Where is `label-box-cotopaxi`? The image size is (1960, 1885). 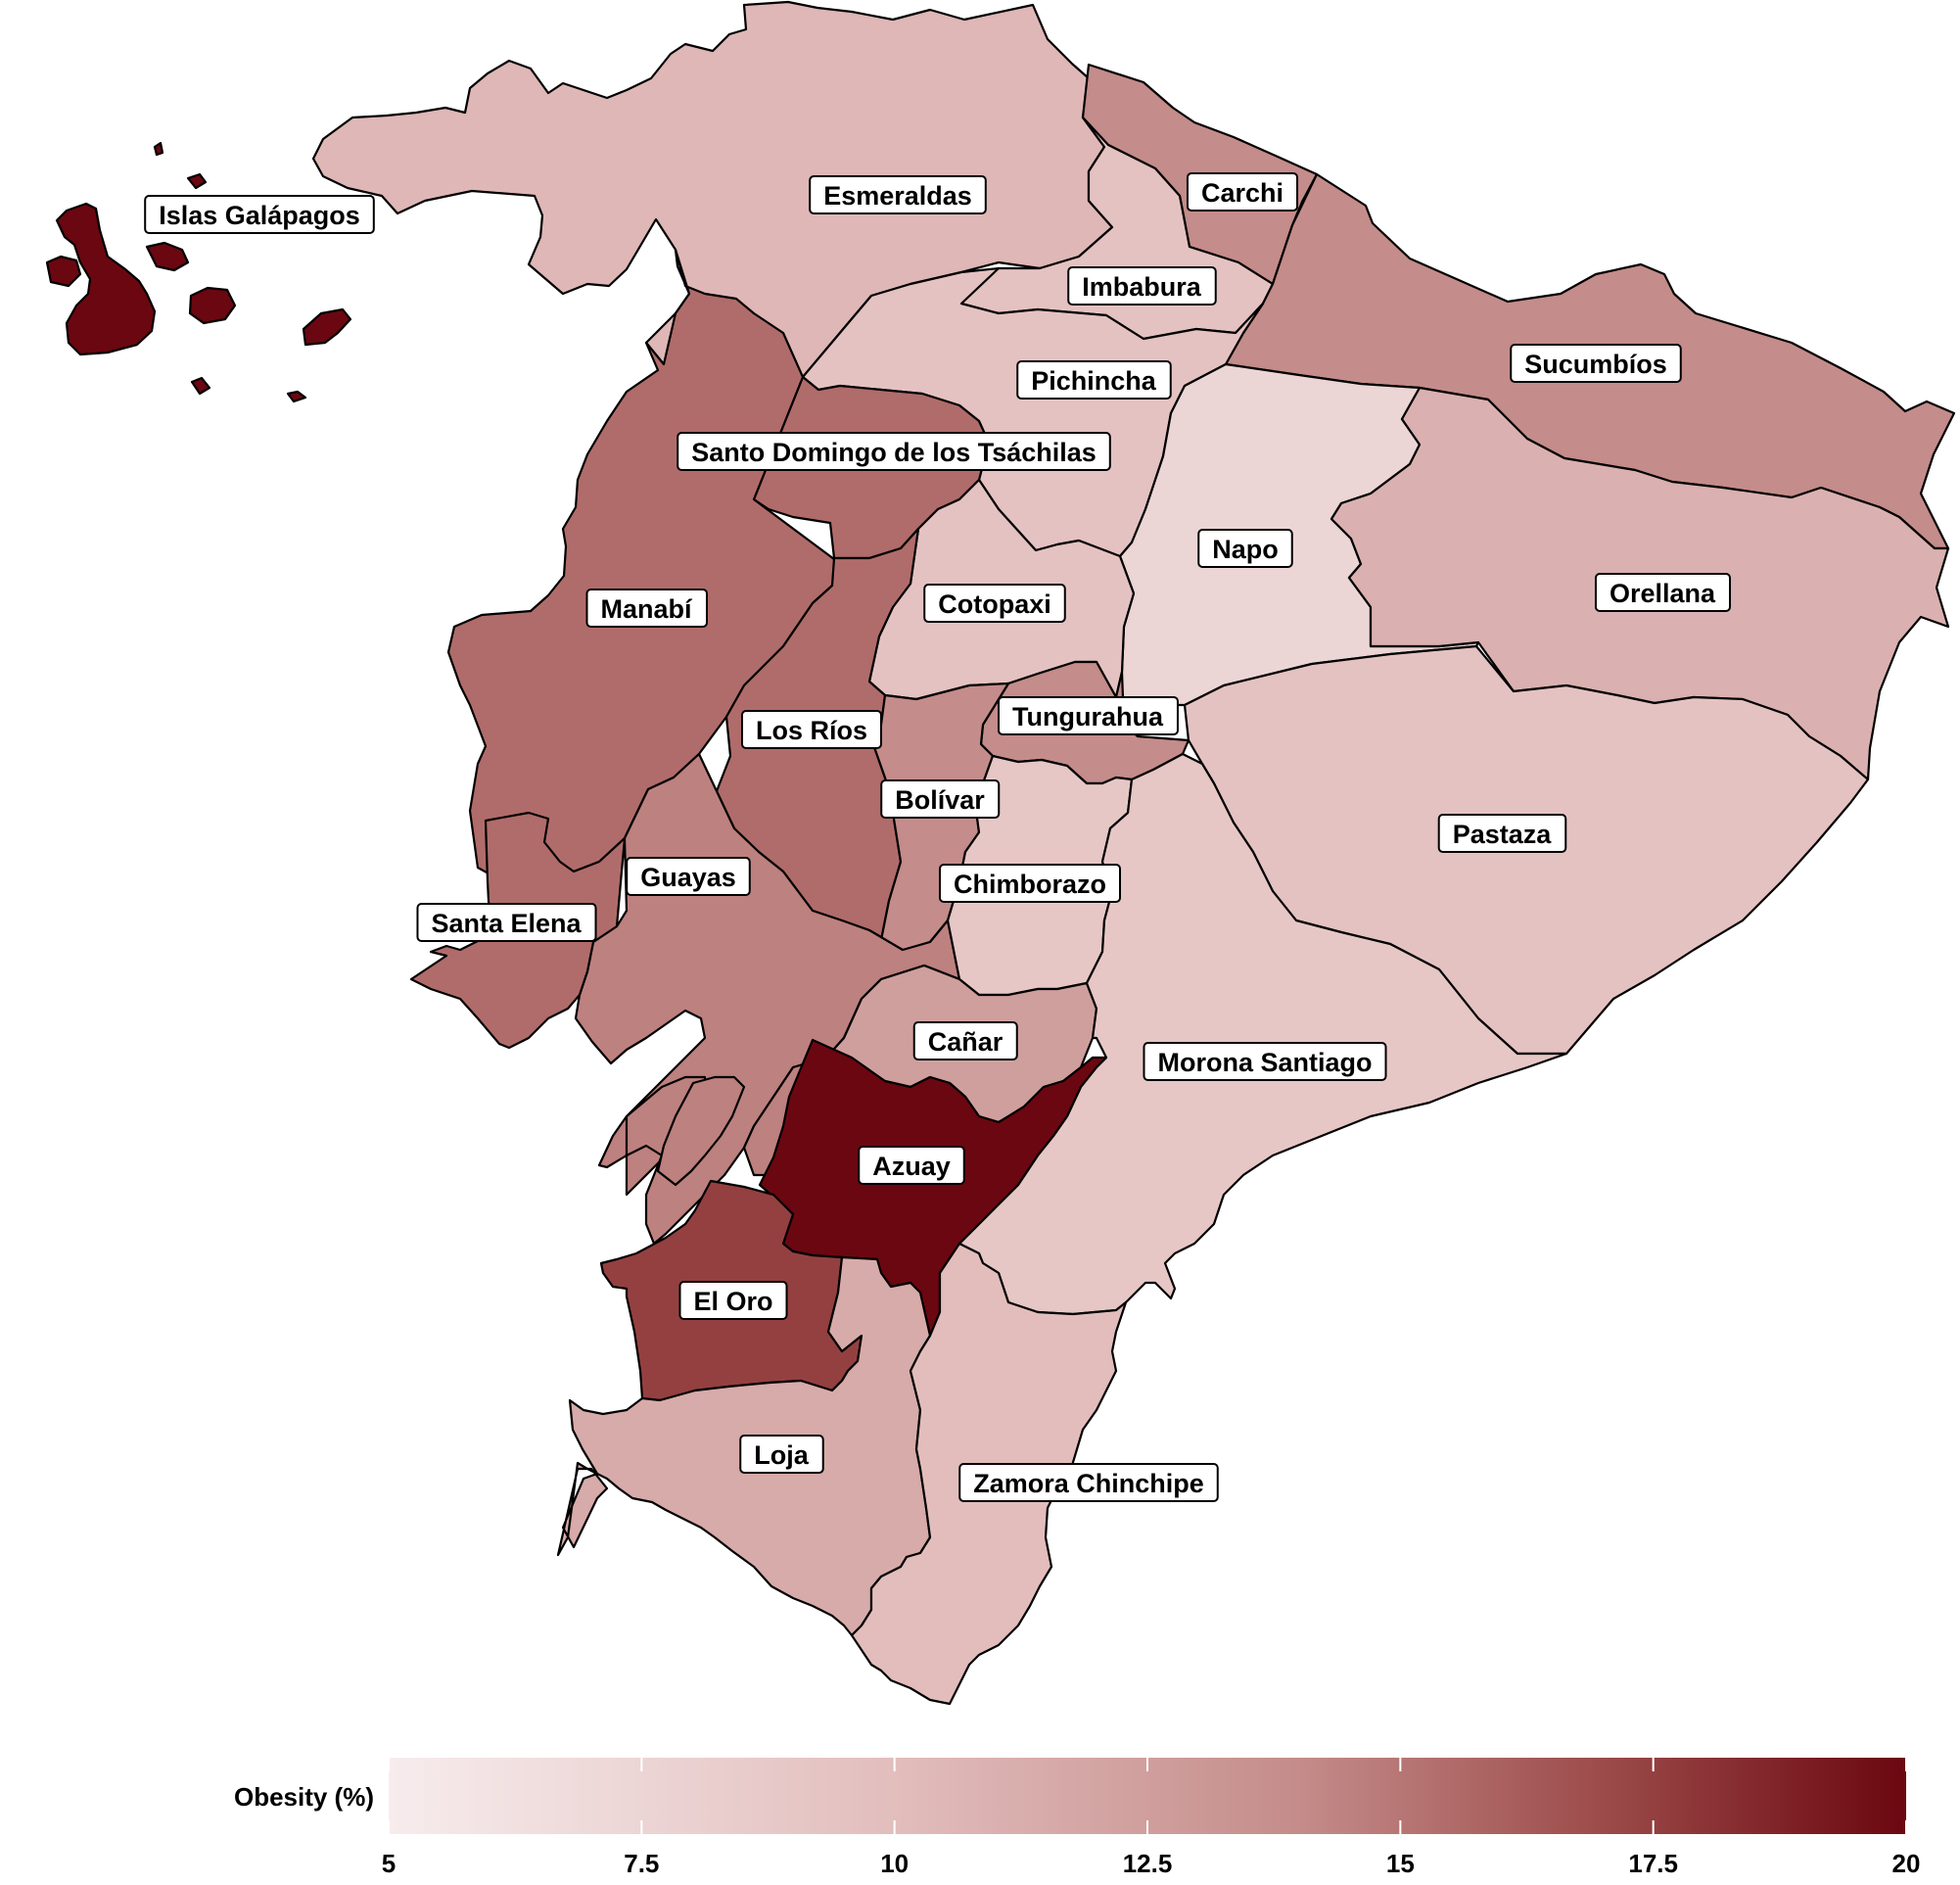
label-box-cotopaxi is located at coordinates (994, 603).